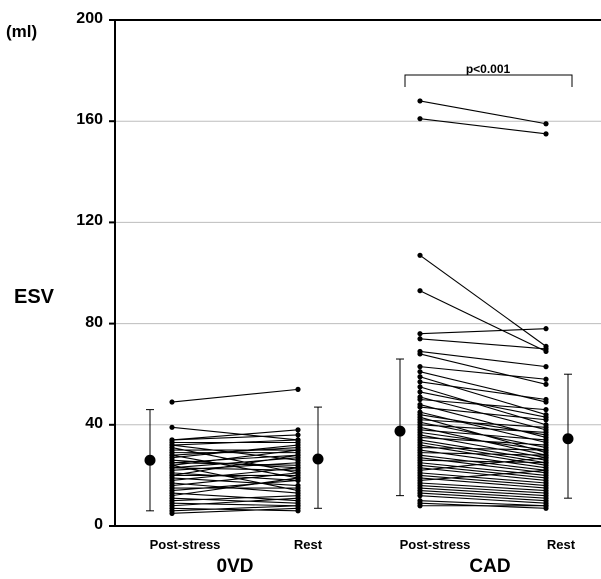  Describe the element at coordinates (98, 524) in the screenshot. I see `y-tick-label: 0` at that location.